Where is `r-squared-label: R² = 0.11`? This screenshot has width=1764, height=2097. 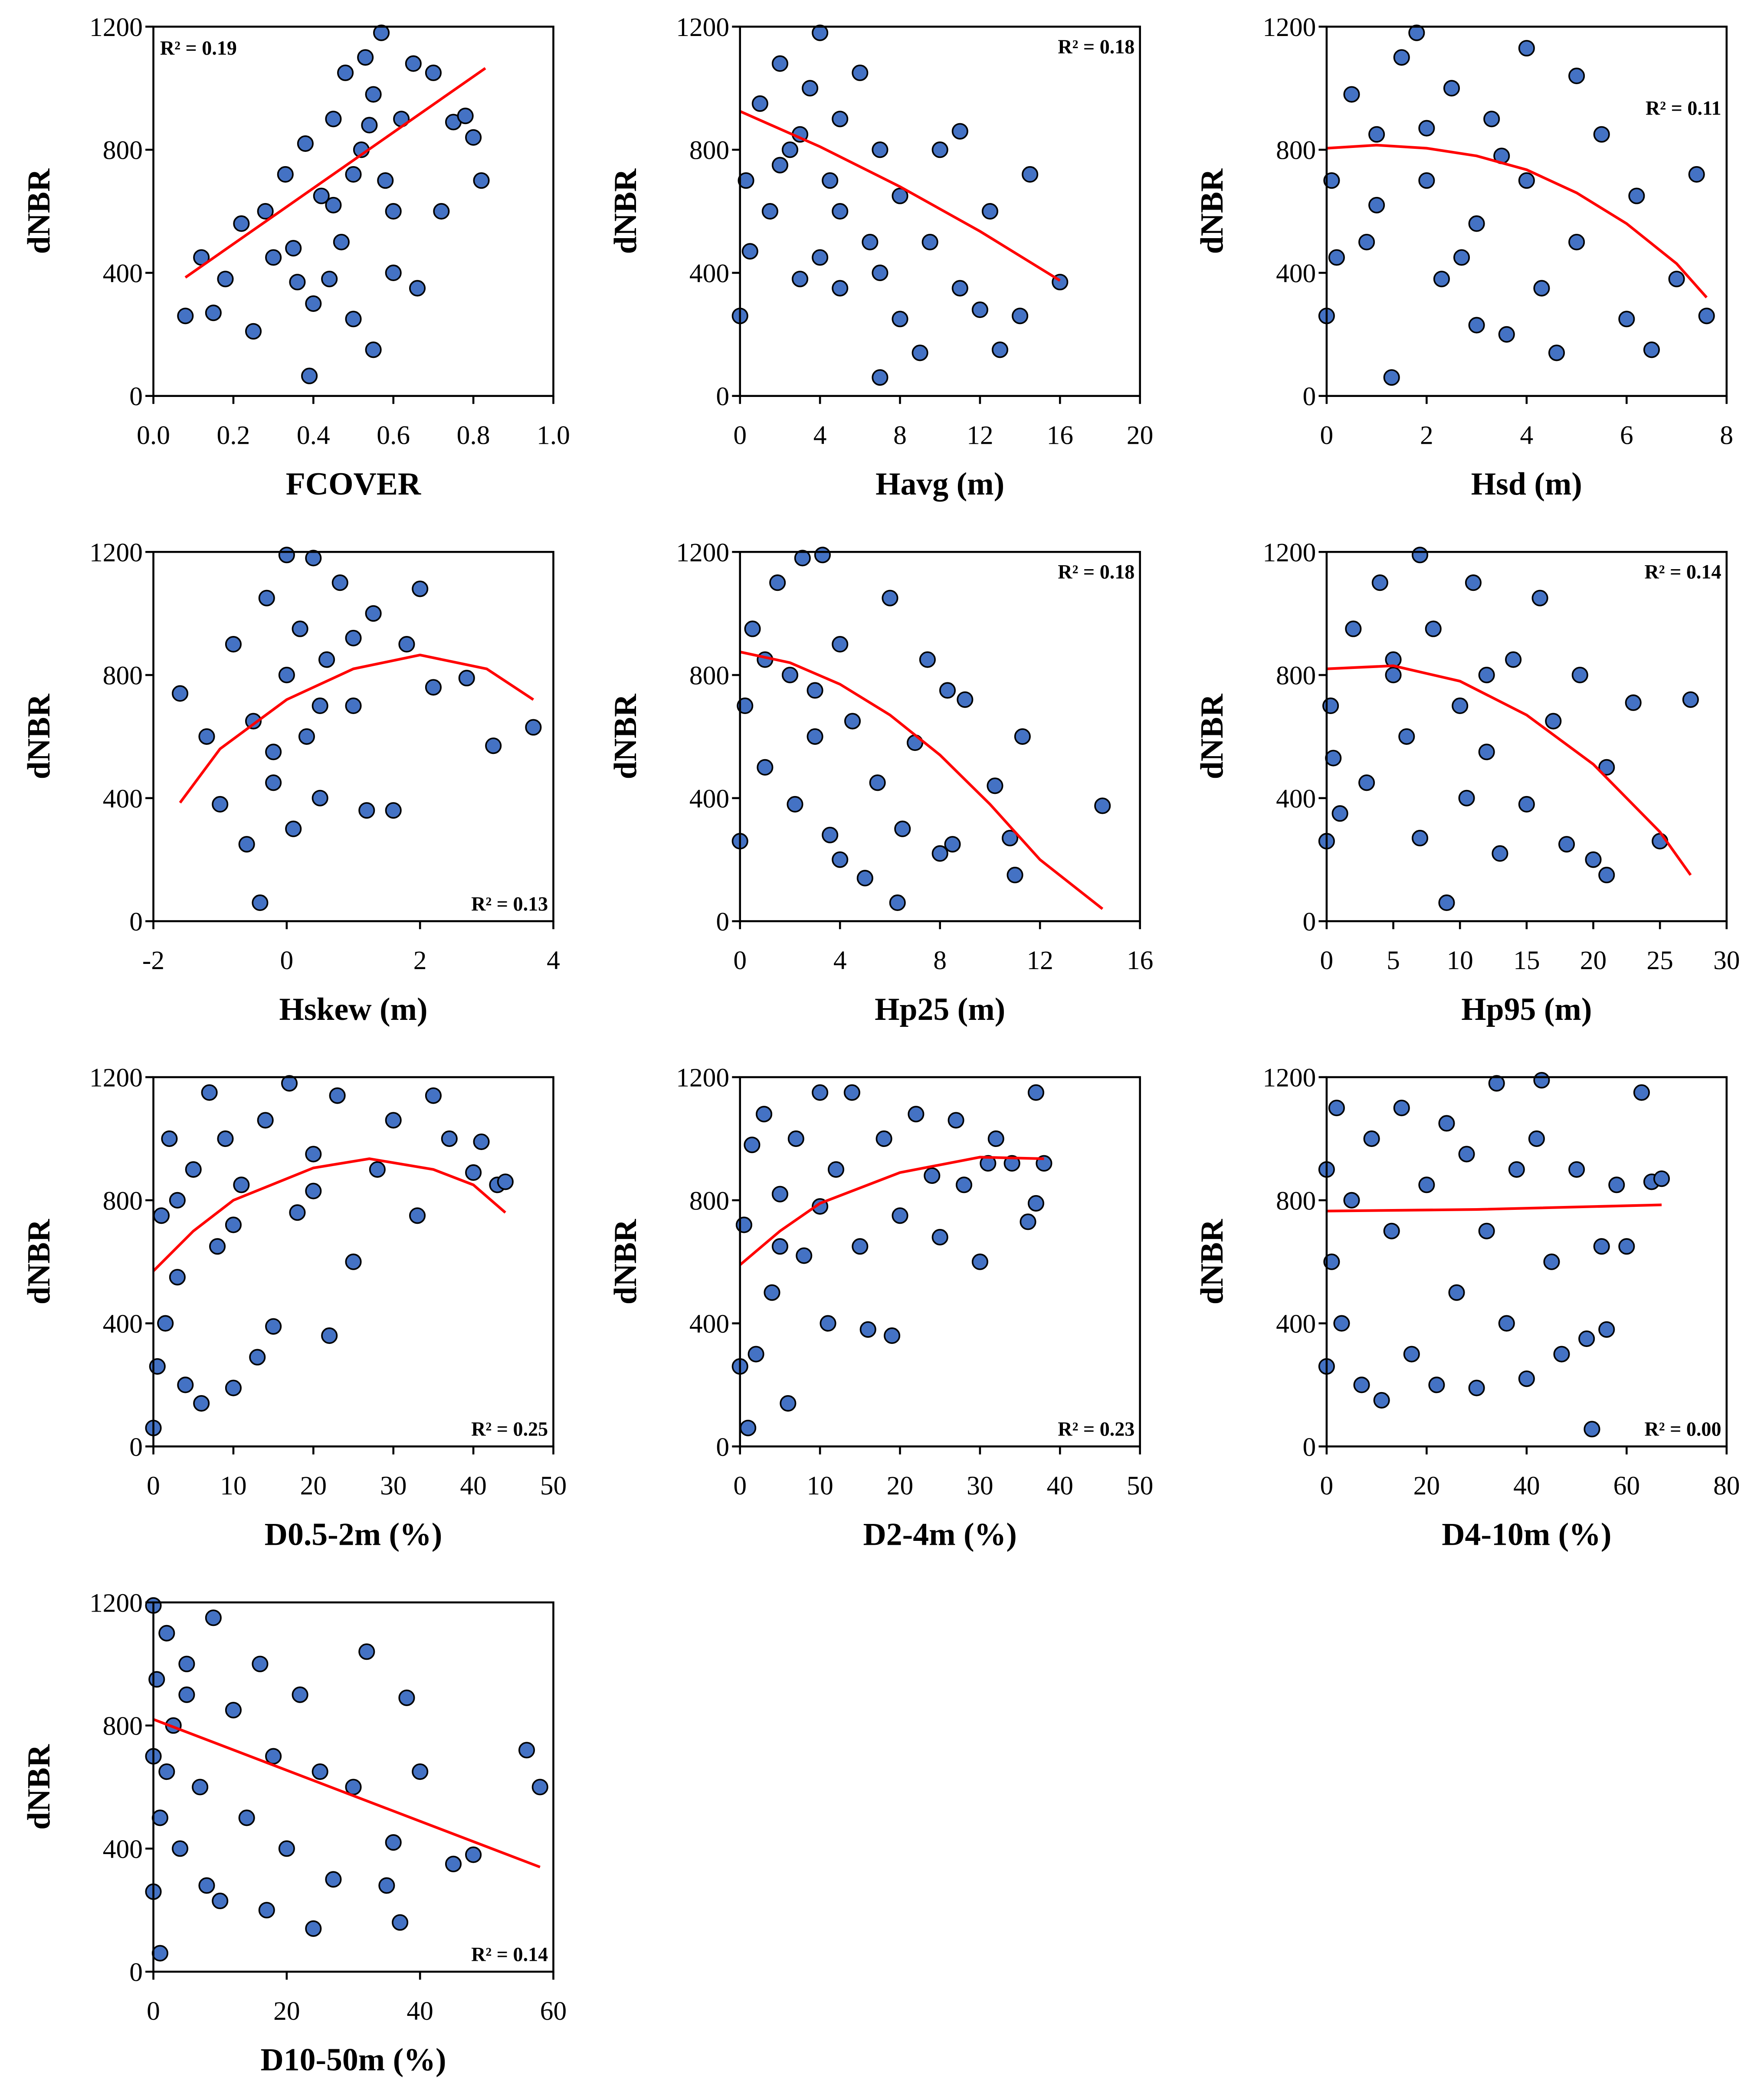 r-squared-label: R² = 0.11 is located at coordinates (1683, 108).